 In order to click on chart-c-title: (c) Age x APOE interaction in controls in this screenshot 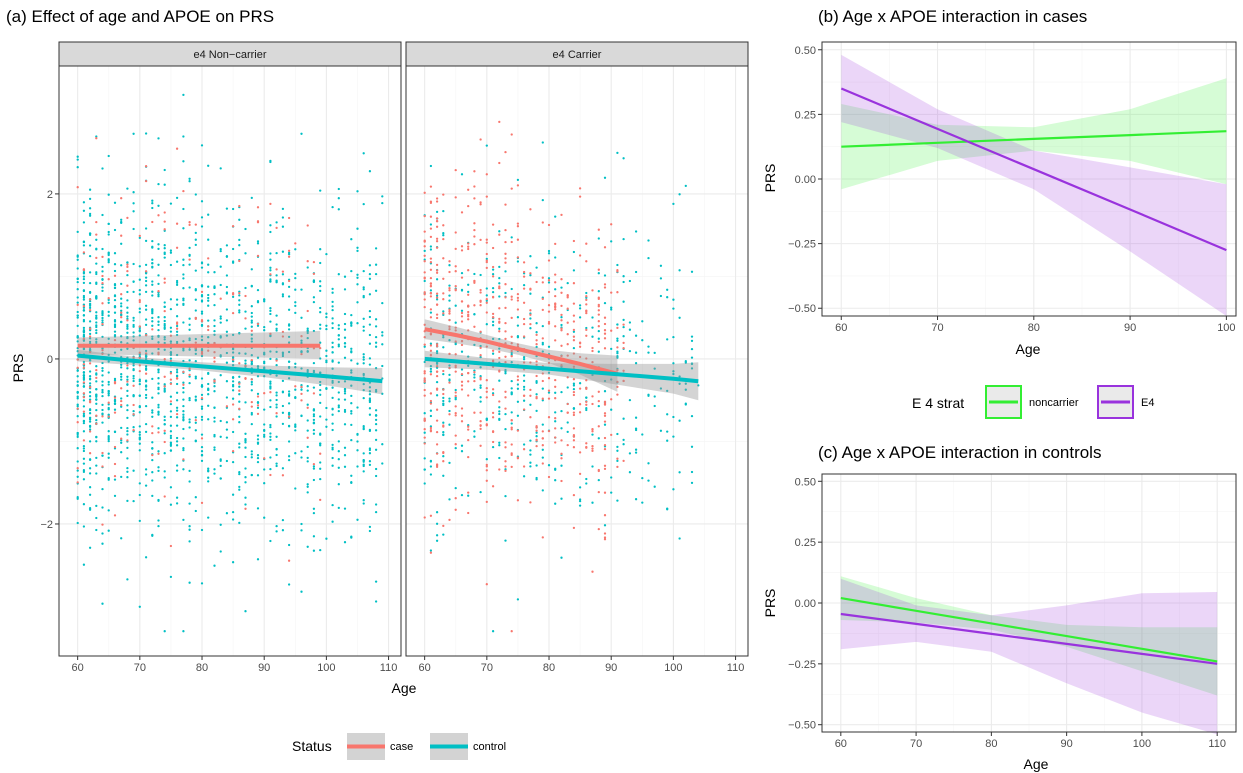, I will do `click(959, 452)`.